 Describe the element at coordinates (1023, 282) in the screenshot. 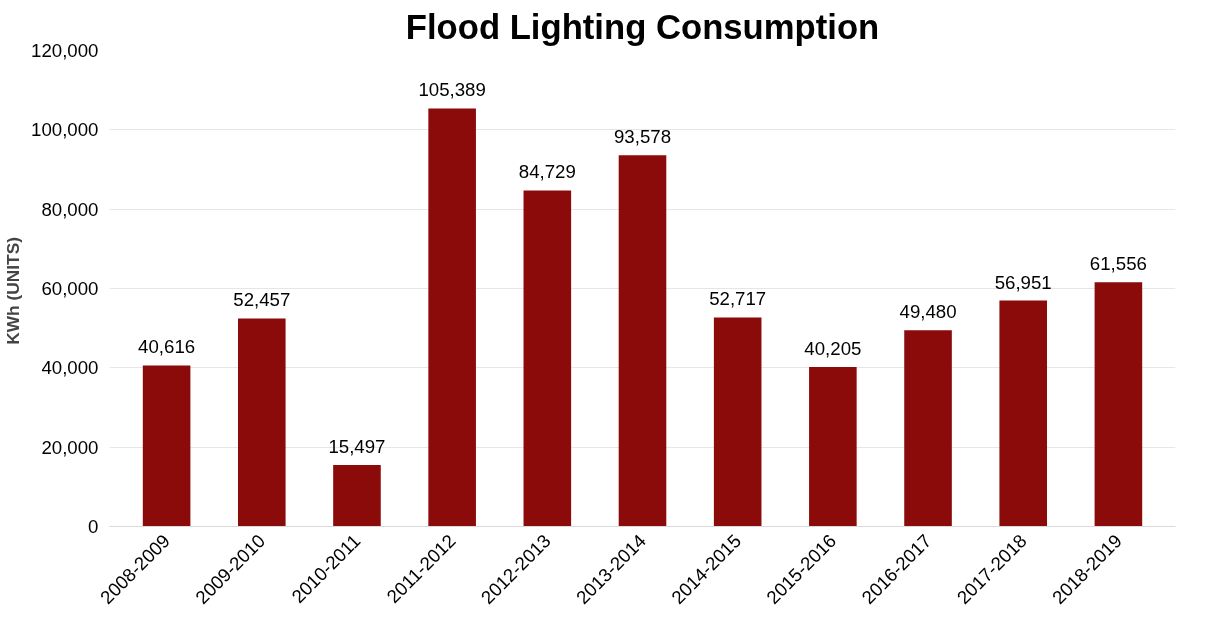

I see `data-label: 56,951` at that location.